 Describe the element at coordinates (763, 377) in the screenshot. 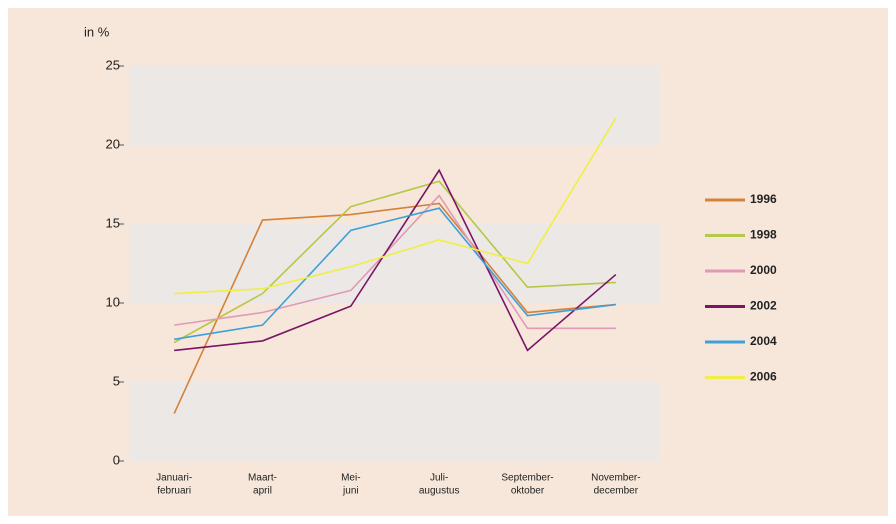

I see `legend-label: 2006` at that location.